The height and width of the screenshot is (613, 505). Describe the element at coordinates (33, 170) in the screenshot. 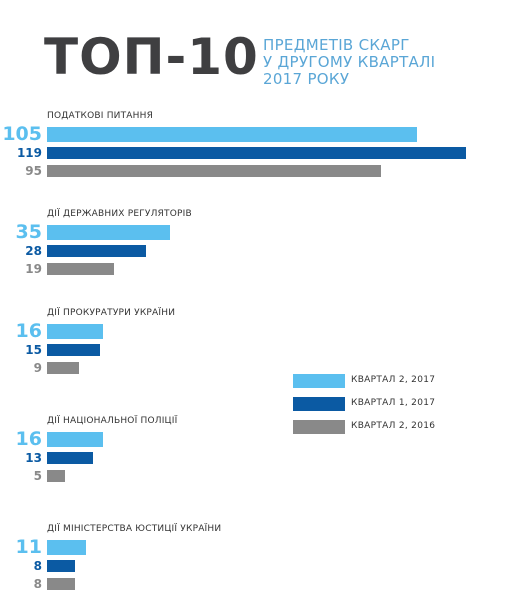

I see `data-label: 95` at that location.